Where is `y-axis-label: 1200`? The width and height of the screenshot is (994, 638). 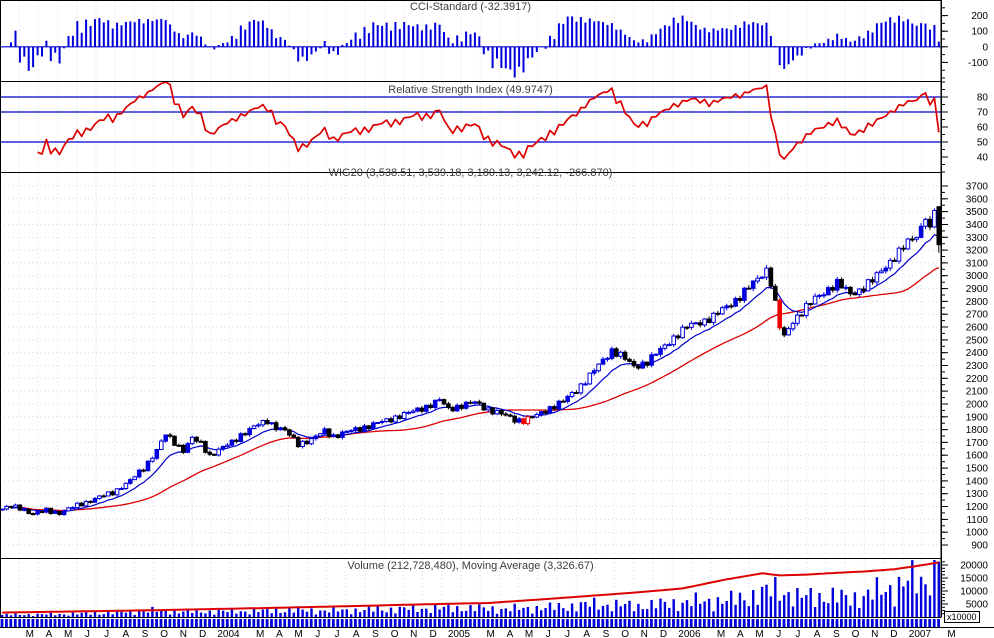
y-axis-label: 1200 is located at coordinates (977, 507).